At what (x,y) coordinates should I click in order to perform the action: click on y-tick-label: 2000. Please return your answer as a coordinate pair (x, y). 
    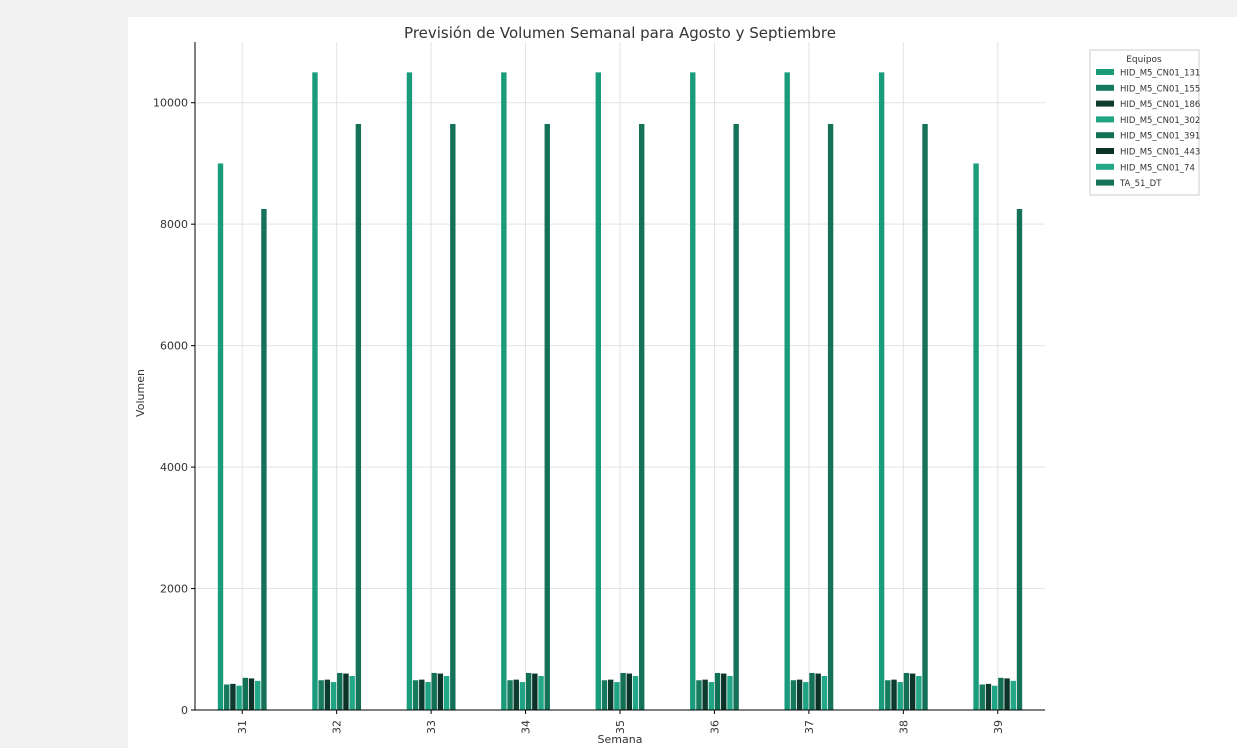
    Looking at the image, I should click on (174, 589).